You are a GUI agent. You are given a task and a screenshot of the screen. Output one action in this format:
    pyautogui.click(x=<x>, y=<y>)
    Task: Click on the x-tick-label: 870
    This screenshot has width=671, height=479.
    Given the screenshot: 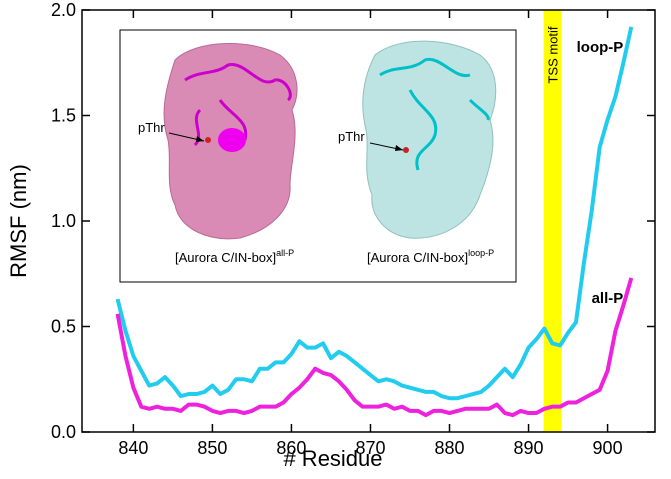 What is the action you would take?
    pyautogui.click(x=370, y=448)
    